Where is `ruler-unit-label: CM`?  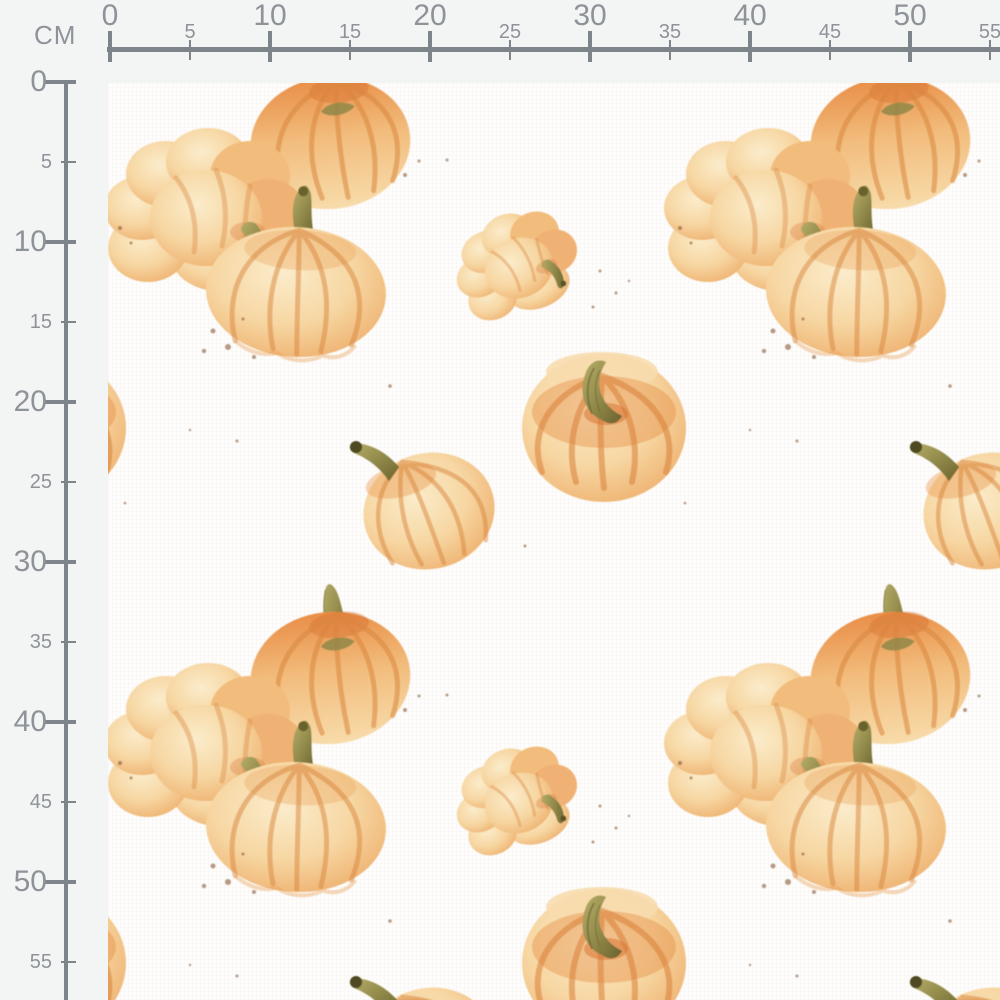 ruler-unit-label: CM is located at coordinates (55, 35).